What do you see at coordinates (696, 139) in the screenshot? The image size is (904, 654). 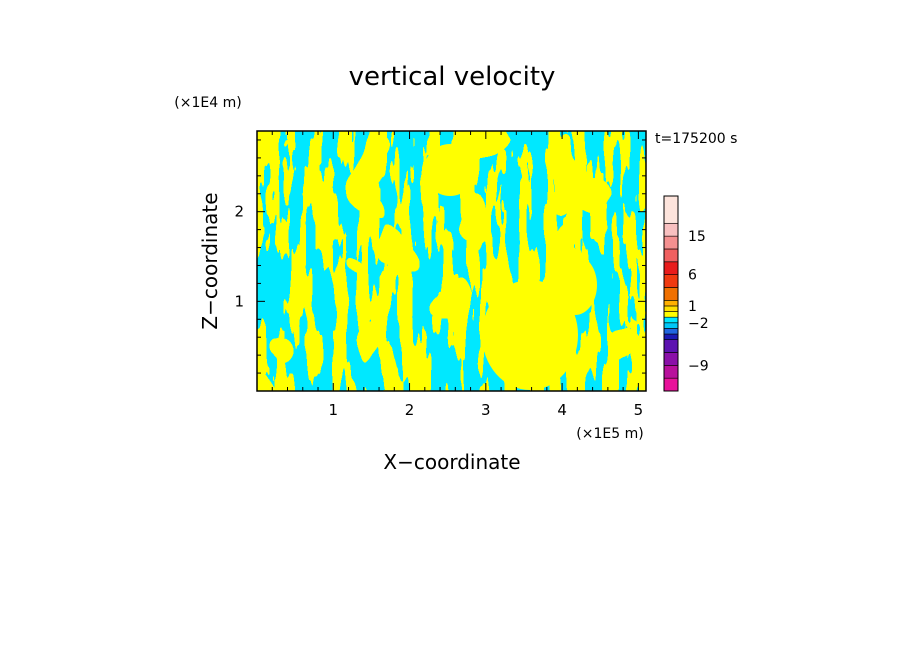 I see `time-label: t=175200 s` at bounding box center [696, 139].